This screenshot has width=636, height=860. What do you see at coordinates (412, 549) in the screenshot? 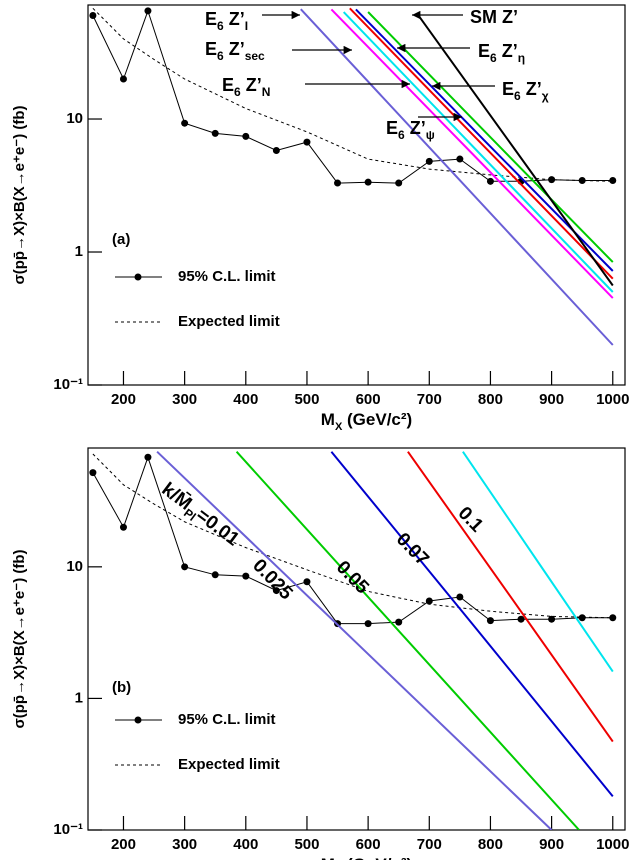
I see `curve-label: 0.07` at bounding box center [412, 549].